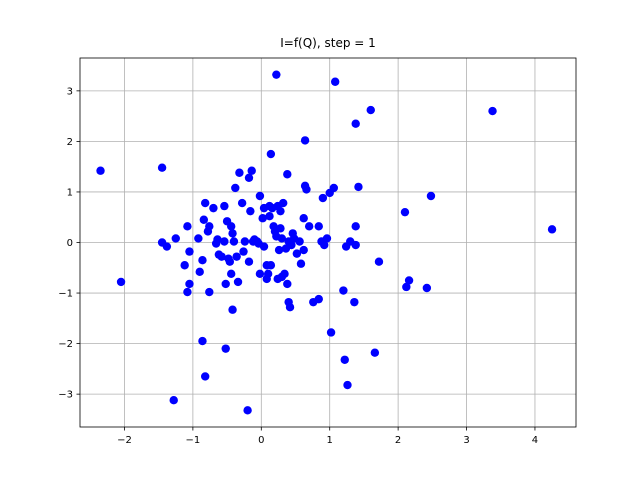 The image size is (640, 480). Describe the element at coordinates (328, 43) in the screenshot. I see `chart-title: I=f(Q), step = 1` at that location.